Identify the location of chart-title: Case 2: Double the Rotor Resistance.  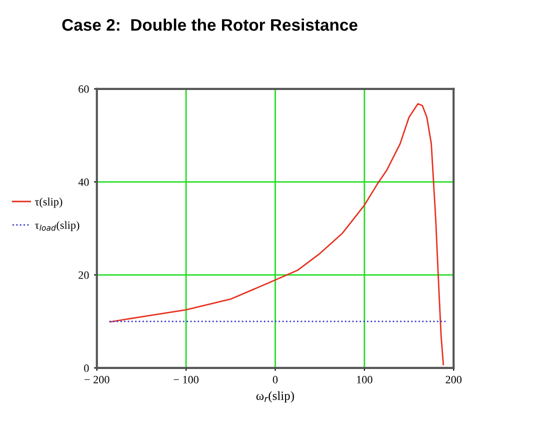
(210, 24).